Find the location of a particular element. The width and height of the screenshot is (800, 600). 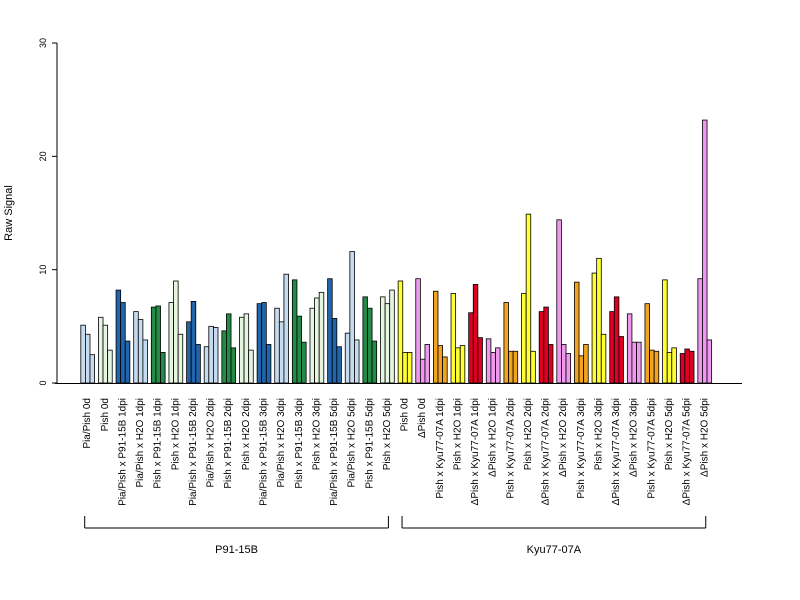

x-tick-label: Pish 0d is located at coordinates (105, 414).